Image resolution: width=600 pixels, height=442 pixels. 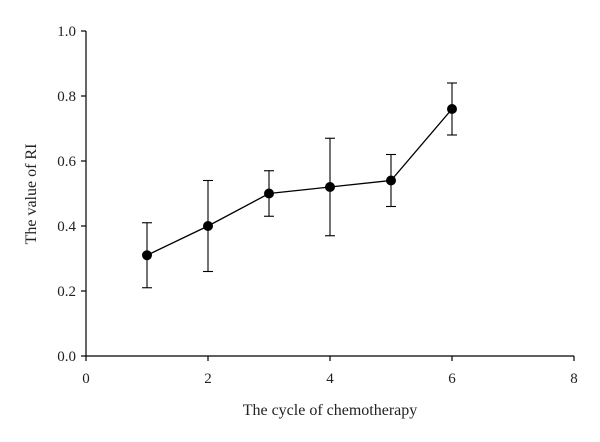 What do you see at coordinates (31, 194) in the screenshot?
I see `y-axis-title: The value of RI` at bounding box center [31, 194].